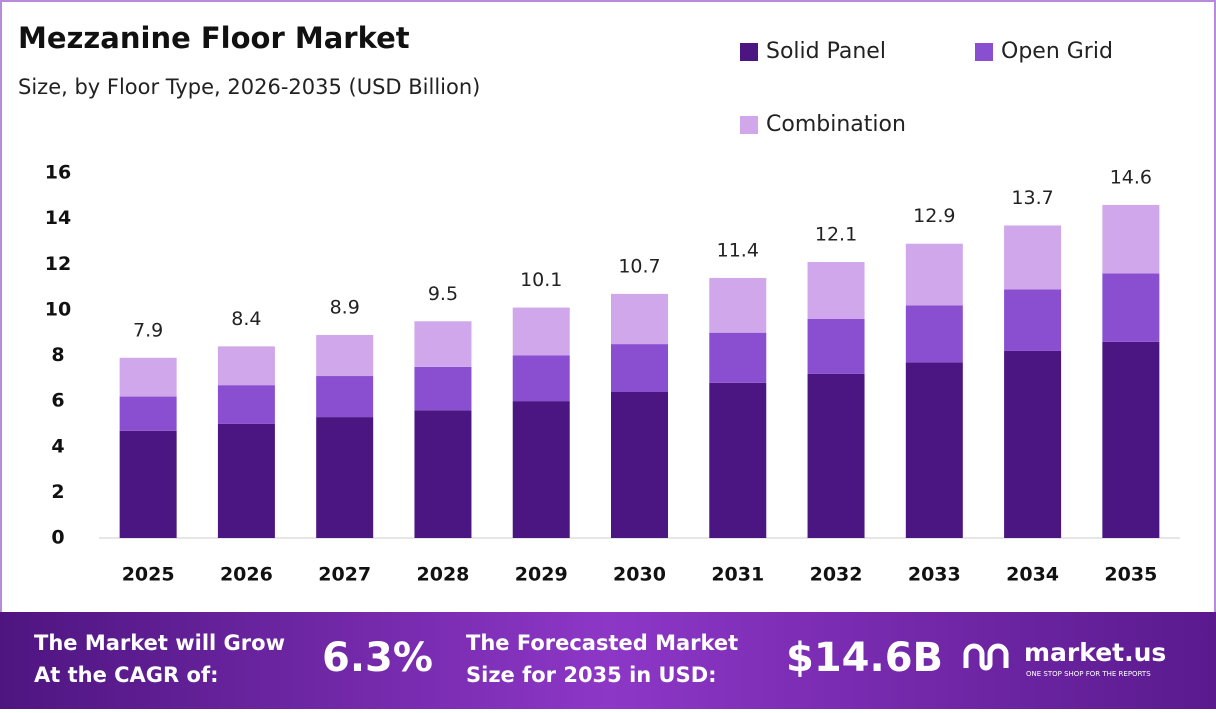 This screenshot has height=713, width=1216. Describe the element at coordinates (58, 173) in the screenshot. I see `y-tick-label: 16` at that location.